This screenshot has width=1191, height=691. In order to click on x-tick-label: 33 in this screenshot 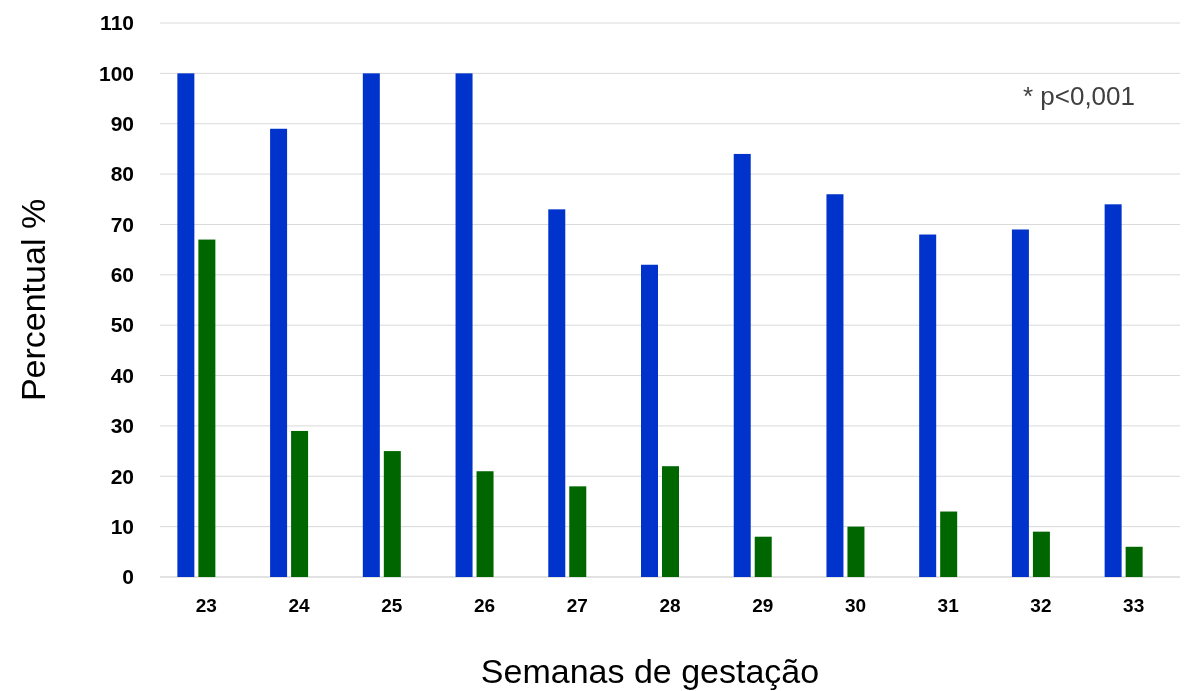, I will do `click(1134, 606)`.